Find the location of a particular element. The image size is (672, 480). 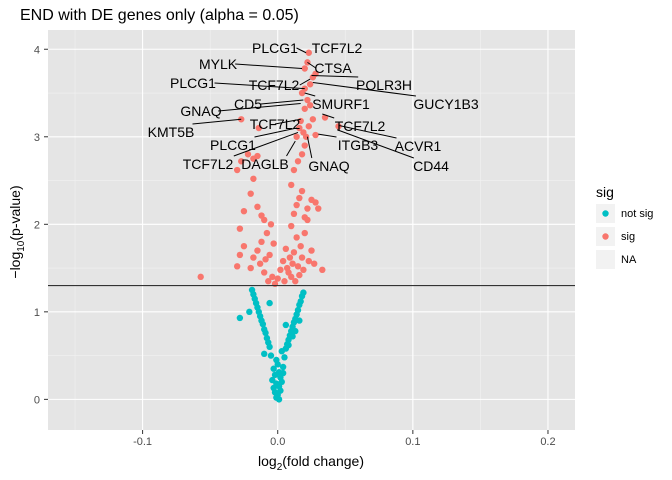

legend-label: sig is located at coordinates (628, 237).